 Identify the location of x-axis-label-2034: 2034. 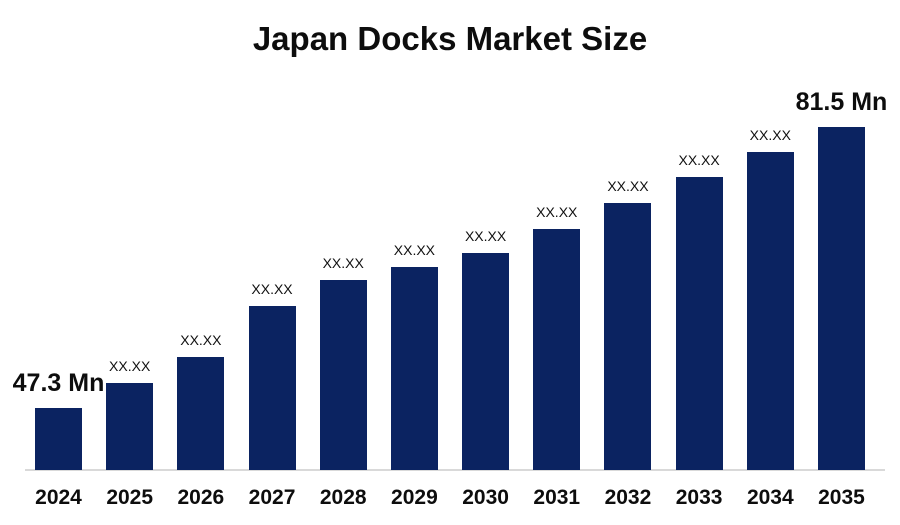
(770, 497).